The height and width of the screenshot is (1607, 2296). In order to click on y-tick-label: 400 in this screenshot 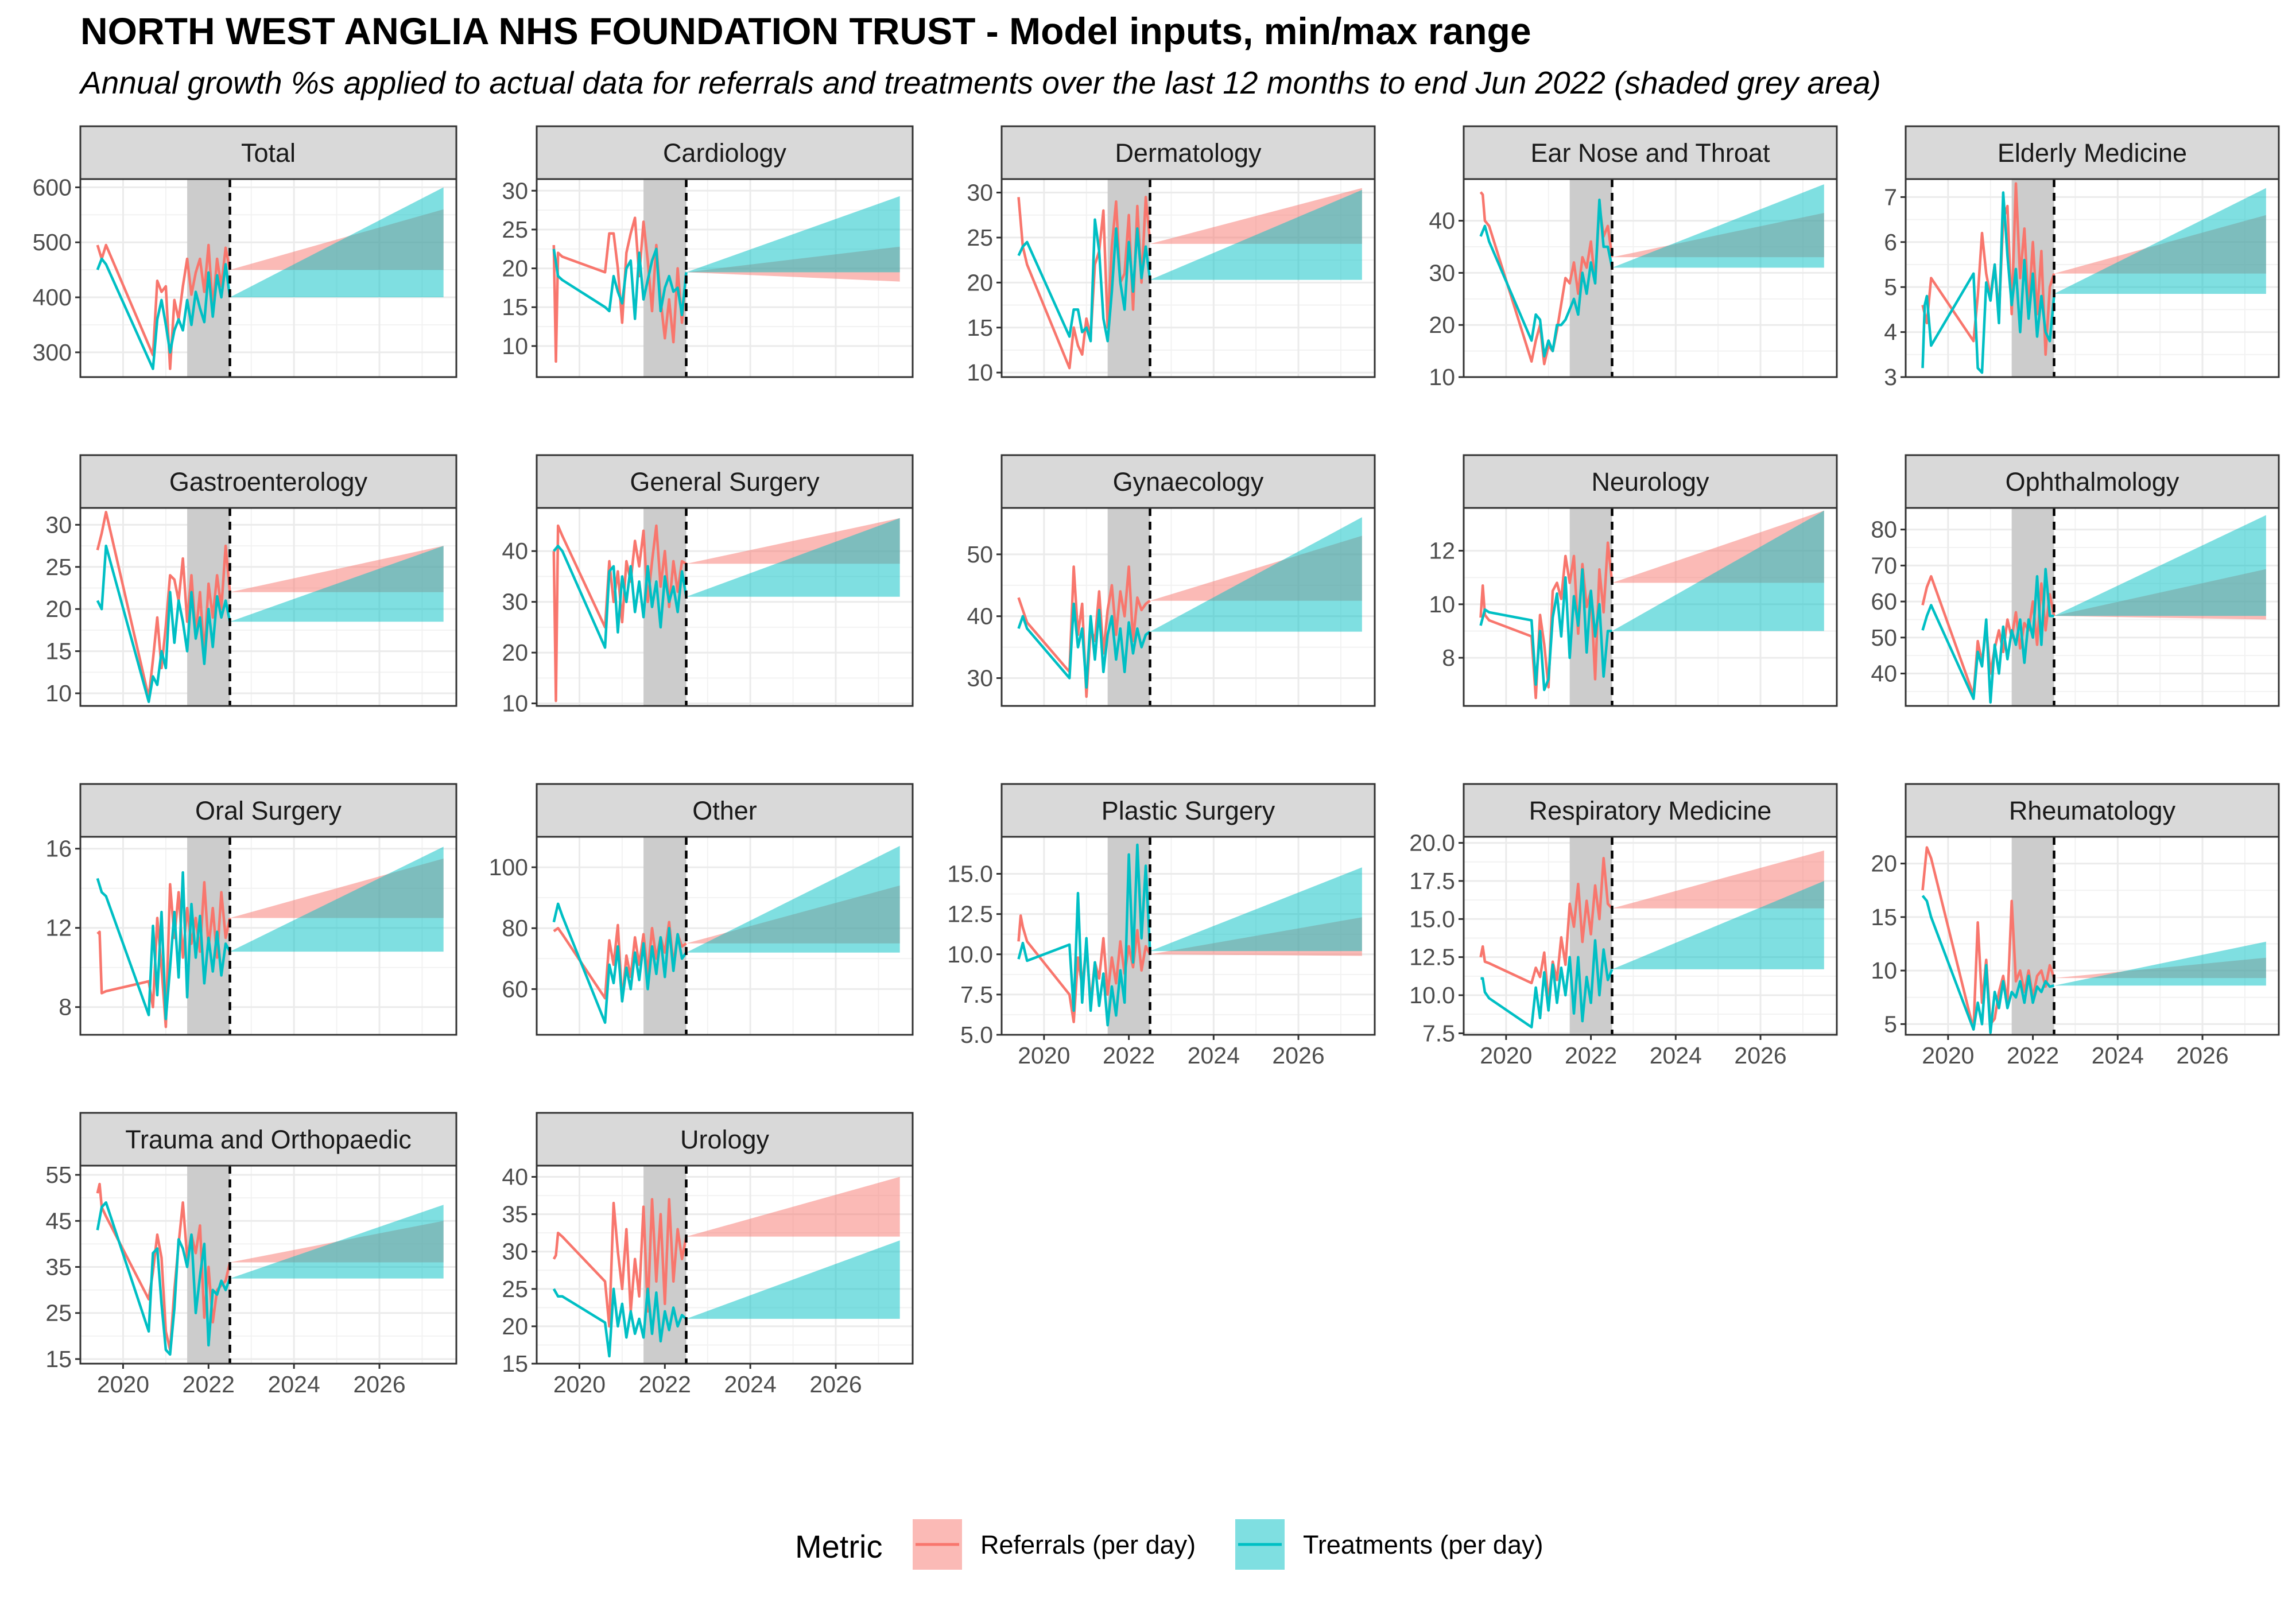, I will do `click(52, 297)`.